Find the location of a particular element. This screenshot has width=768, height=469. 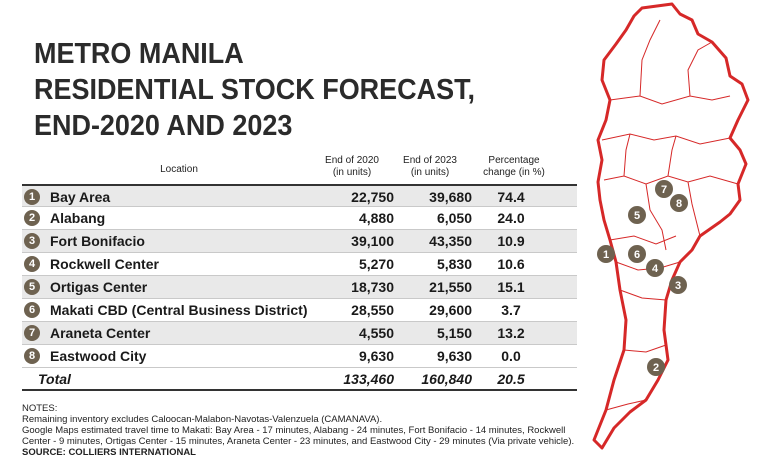

total-end-2023: 160,840 is located at coordinates (446, 379).